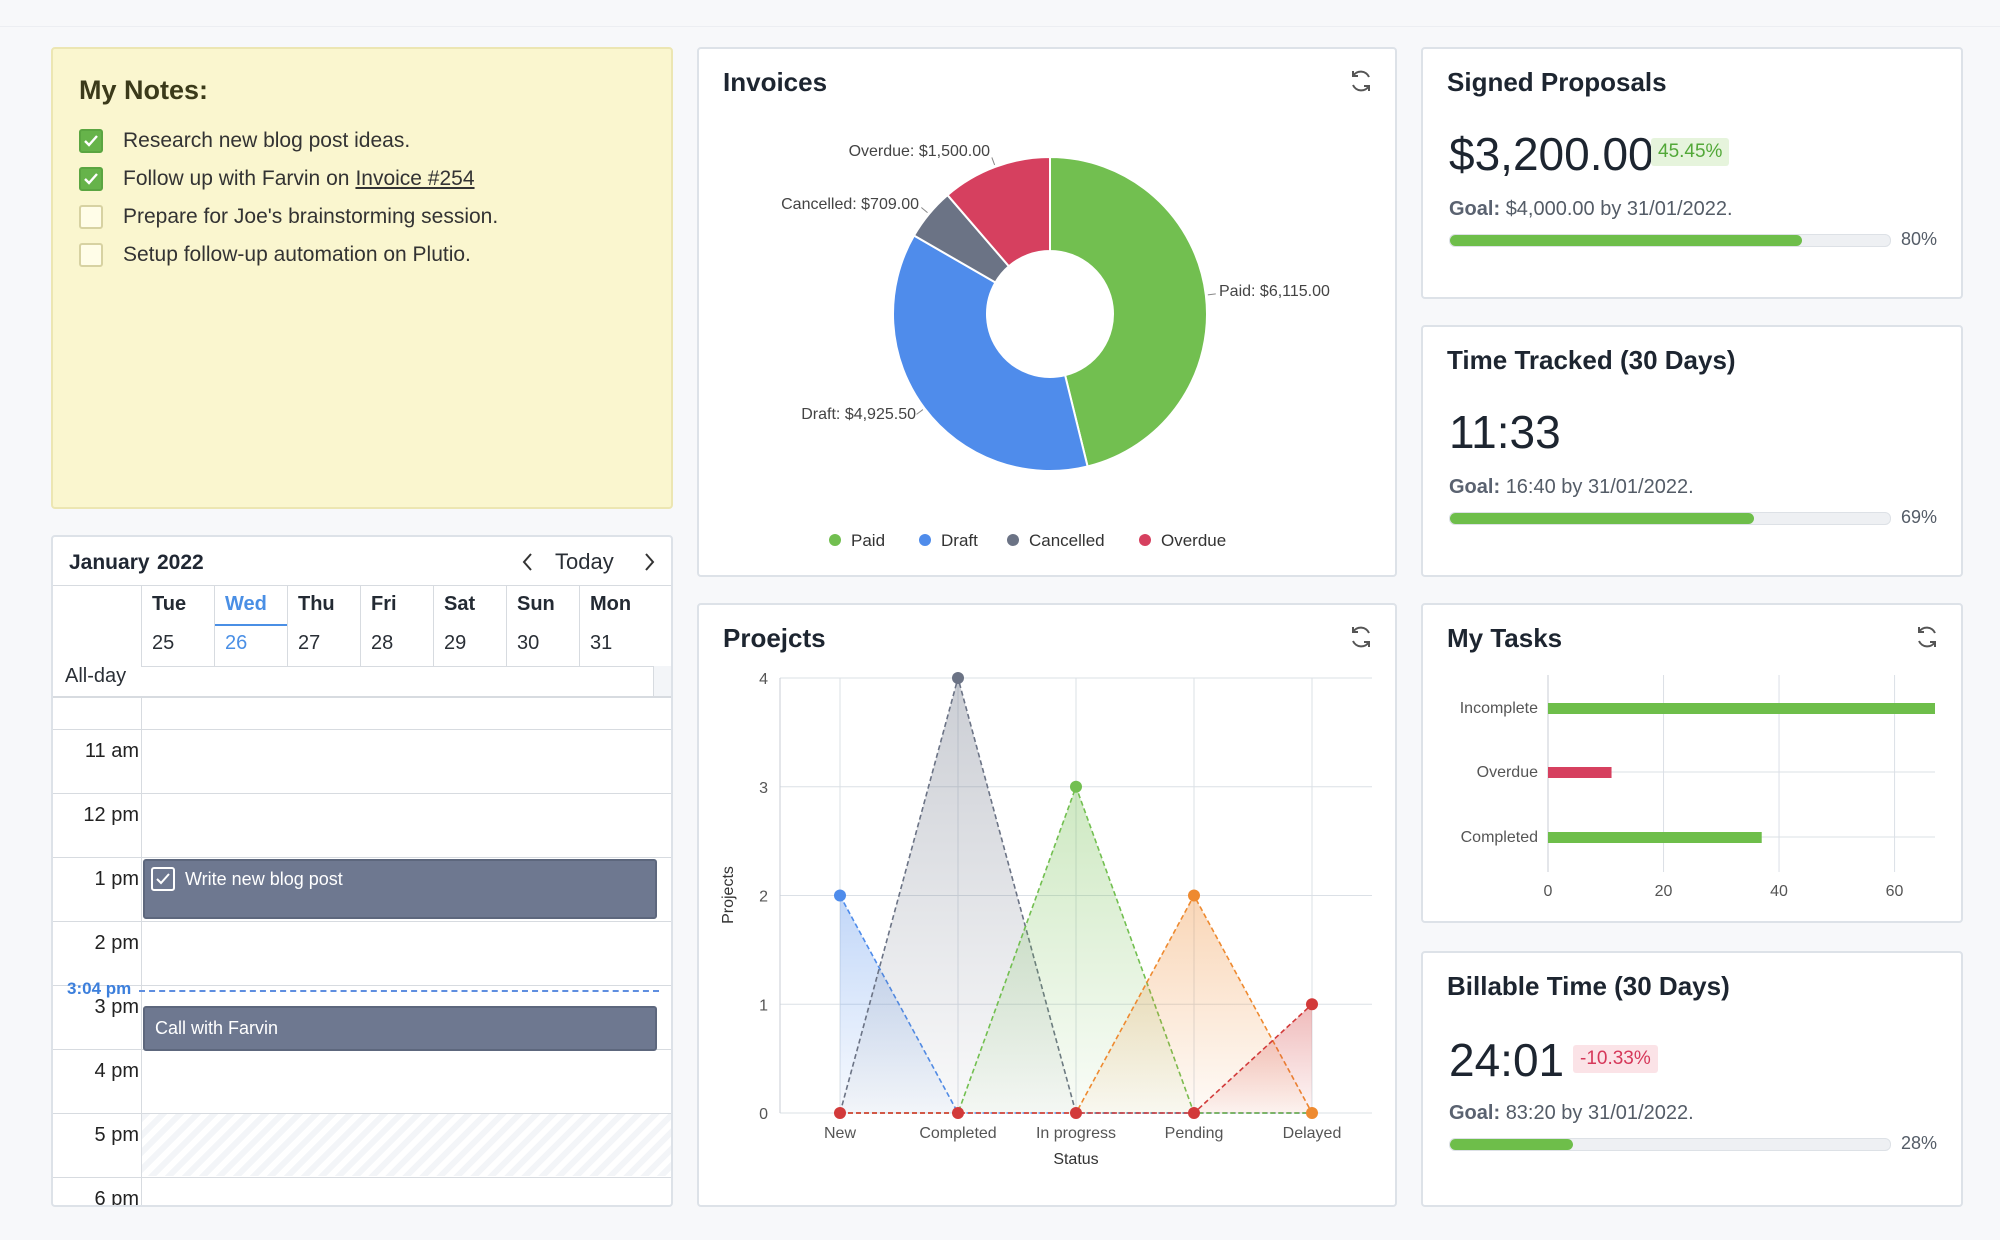 The width and height of the screenshot is (2000, 1240). Describe the element at coordinates (116, 1135) in the screenshot. I see `hour-label: 5 pm` at that location.